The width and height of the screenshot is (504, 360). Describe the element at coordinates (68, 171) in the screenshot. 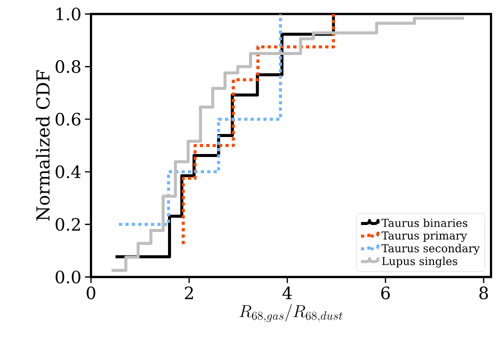

I see `y-tick-label: 0.4` at that location.